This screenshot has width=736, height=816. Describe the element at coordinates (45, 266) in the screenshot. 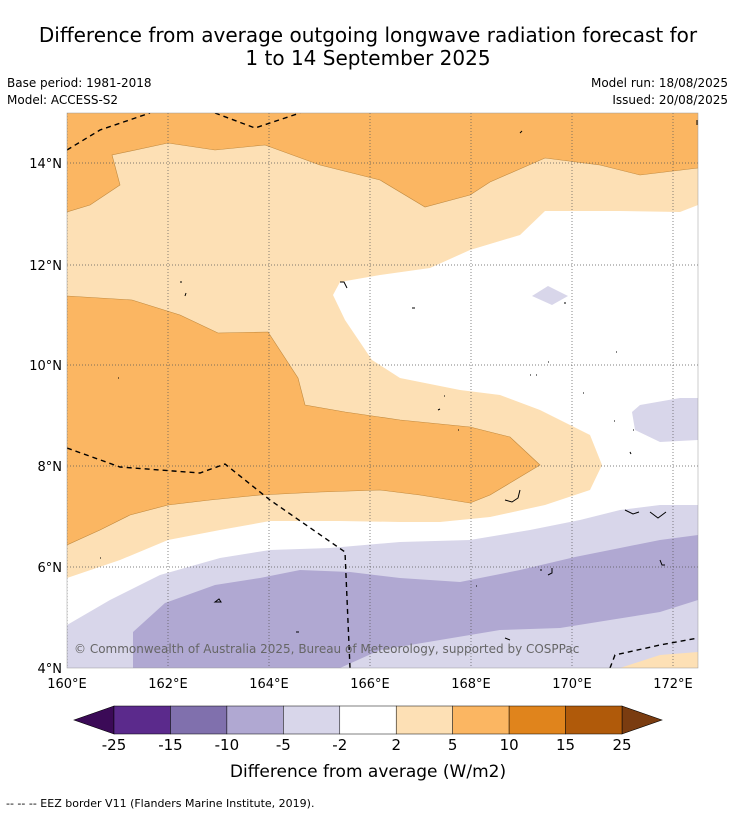

I see `lat-label: 12°N` at that location.